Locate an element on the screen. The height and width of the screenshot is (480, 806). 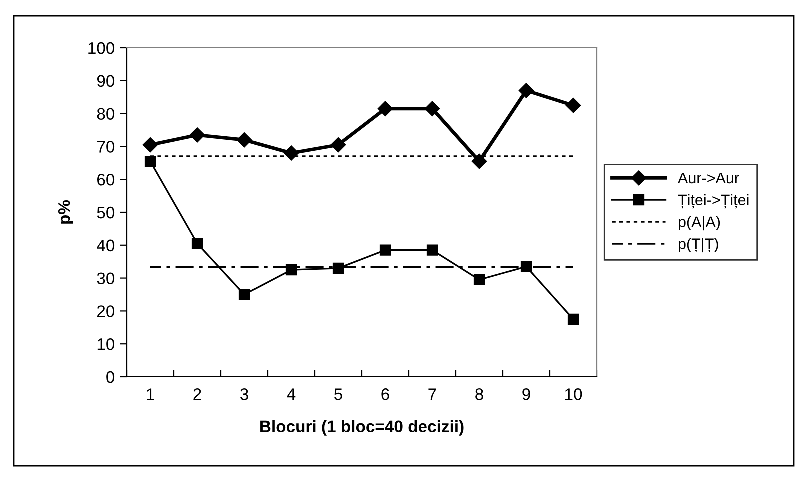
y-tick-label: 70 is located at coordinates (106, 147).